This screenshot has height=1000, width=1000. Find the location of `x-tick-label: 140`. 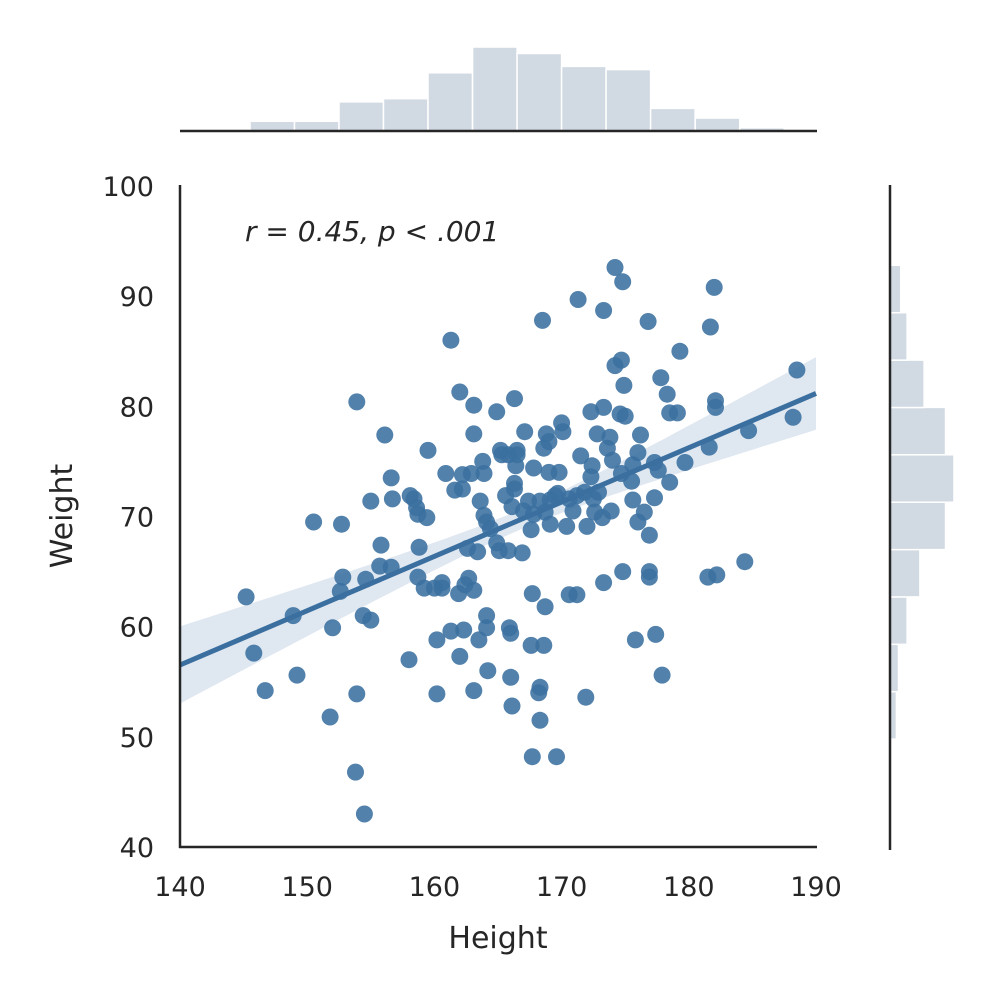

x-tick-label: 140 is located at coordinates (180, 887).